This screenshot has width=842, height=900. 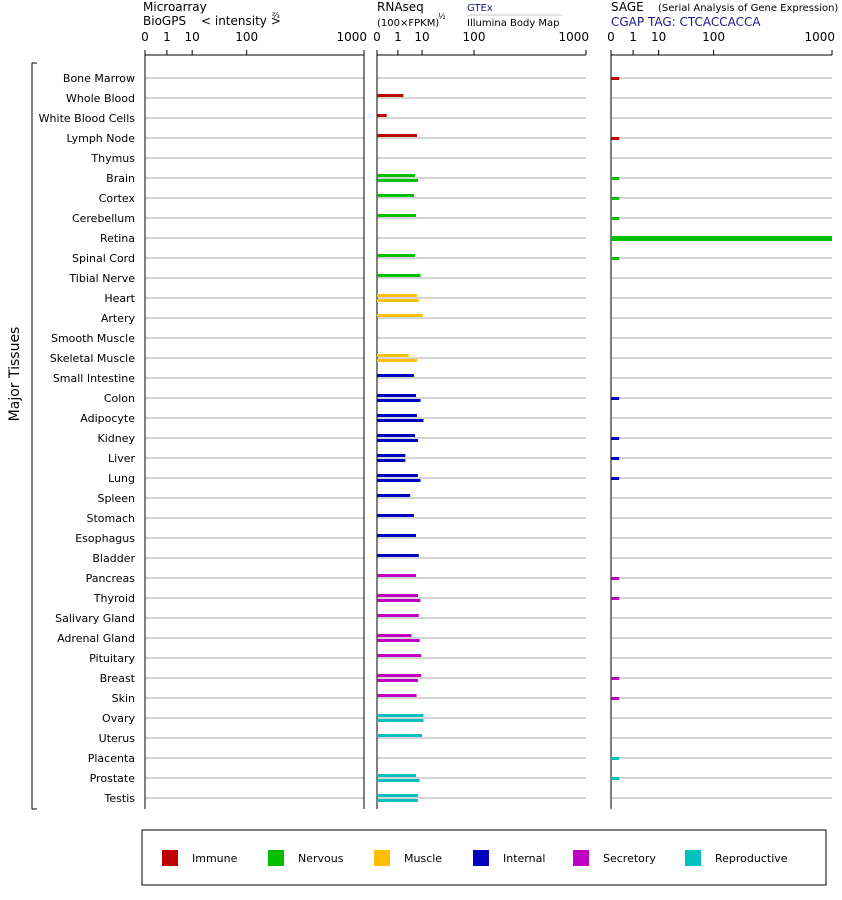 I want to click on tissue-label-lymph-node: Lymph Node, so click(x=100, y=138).